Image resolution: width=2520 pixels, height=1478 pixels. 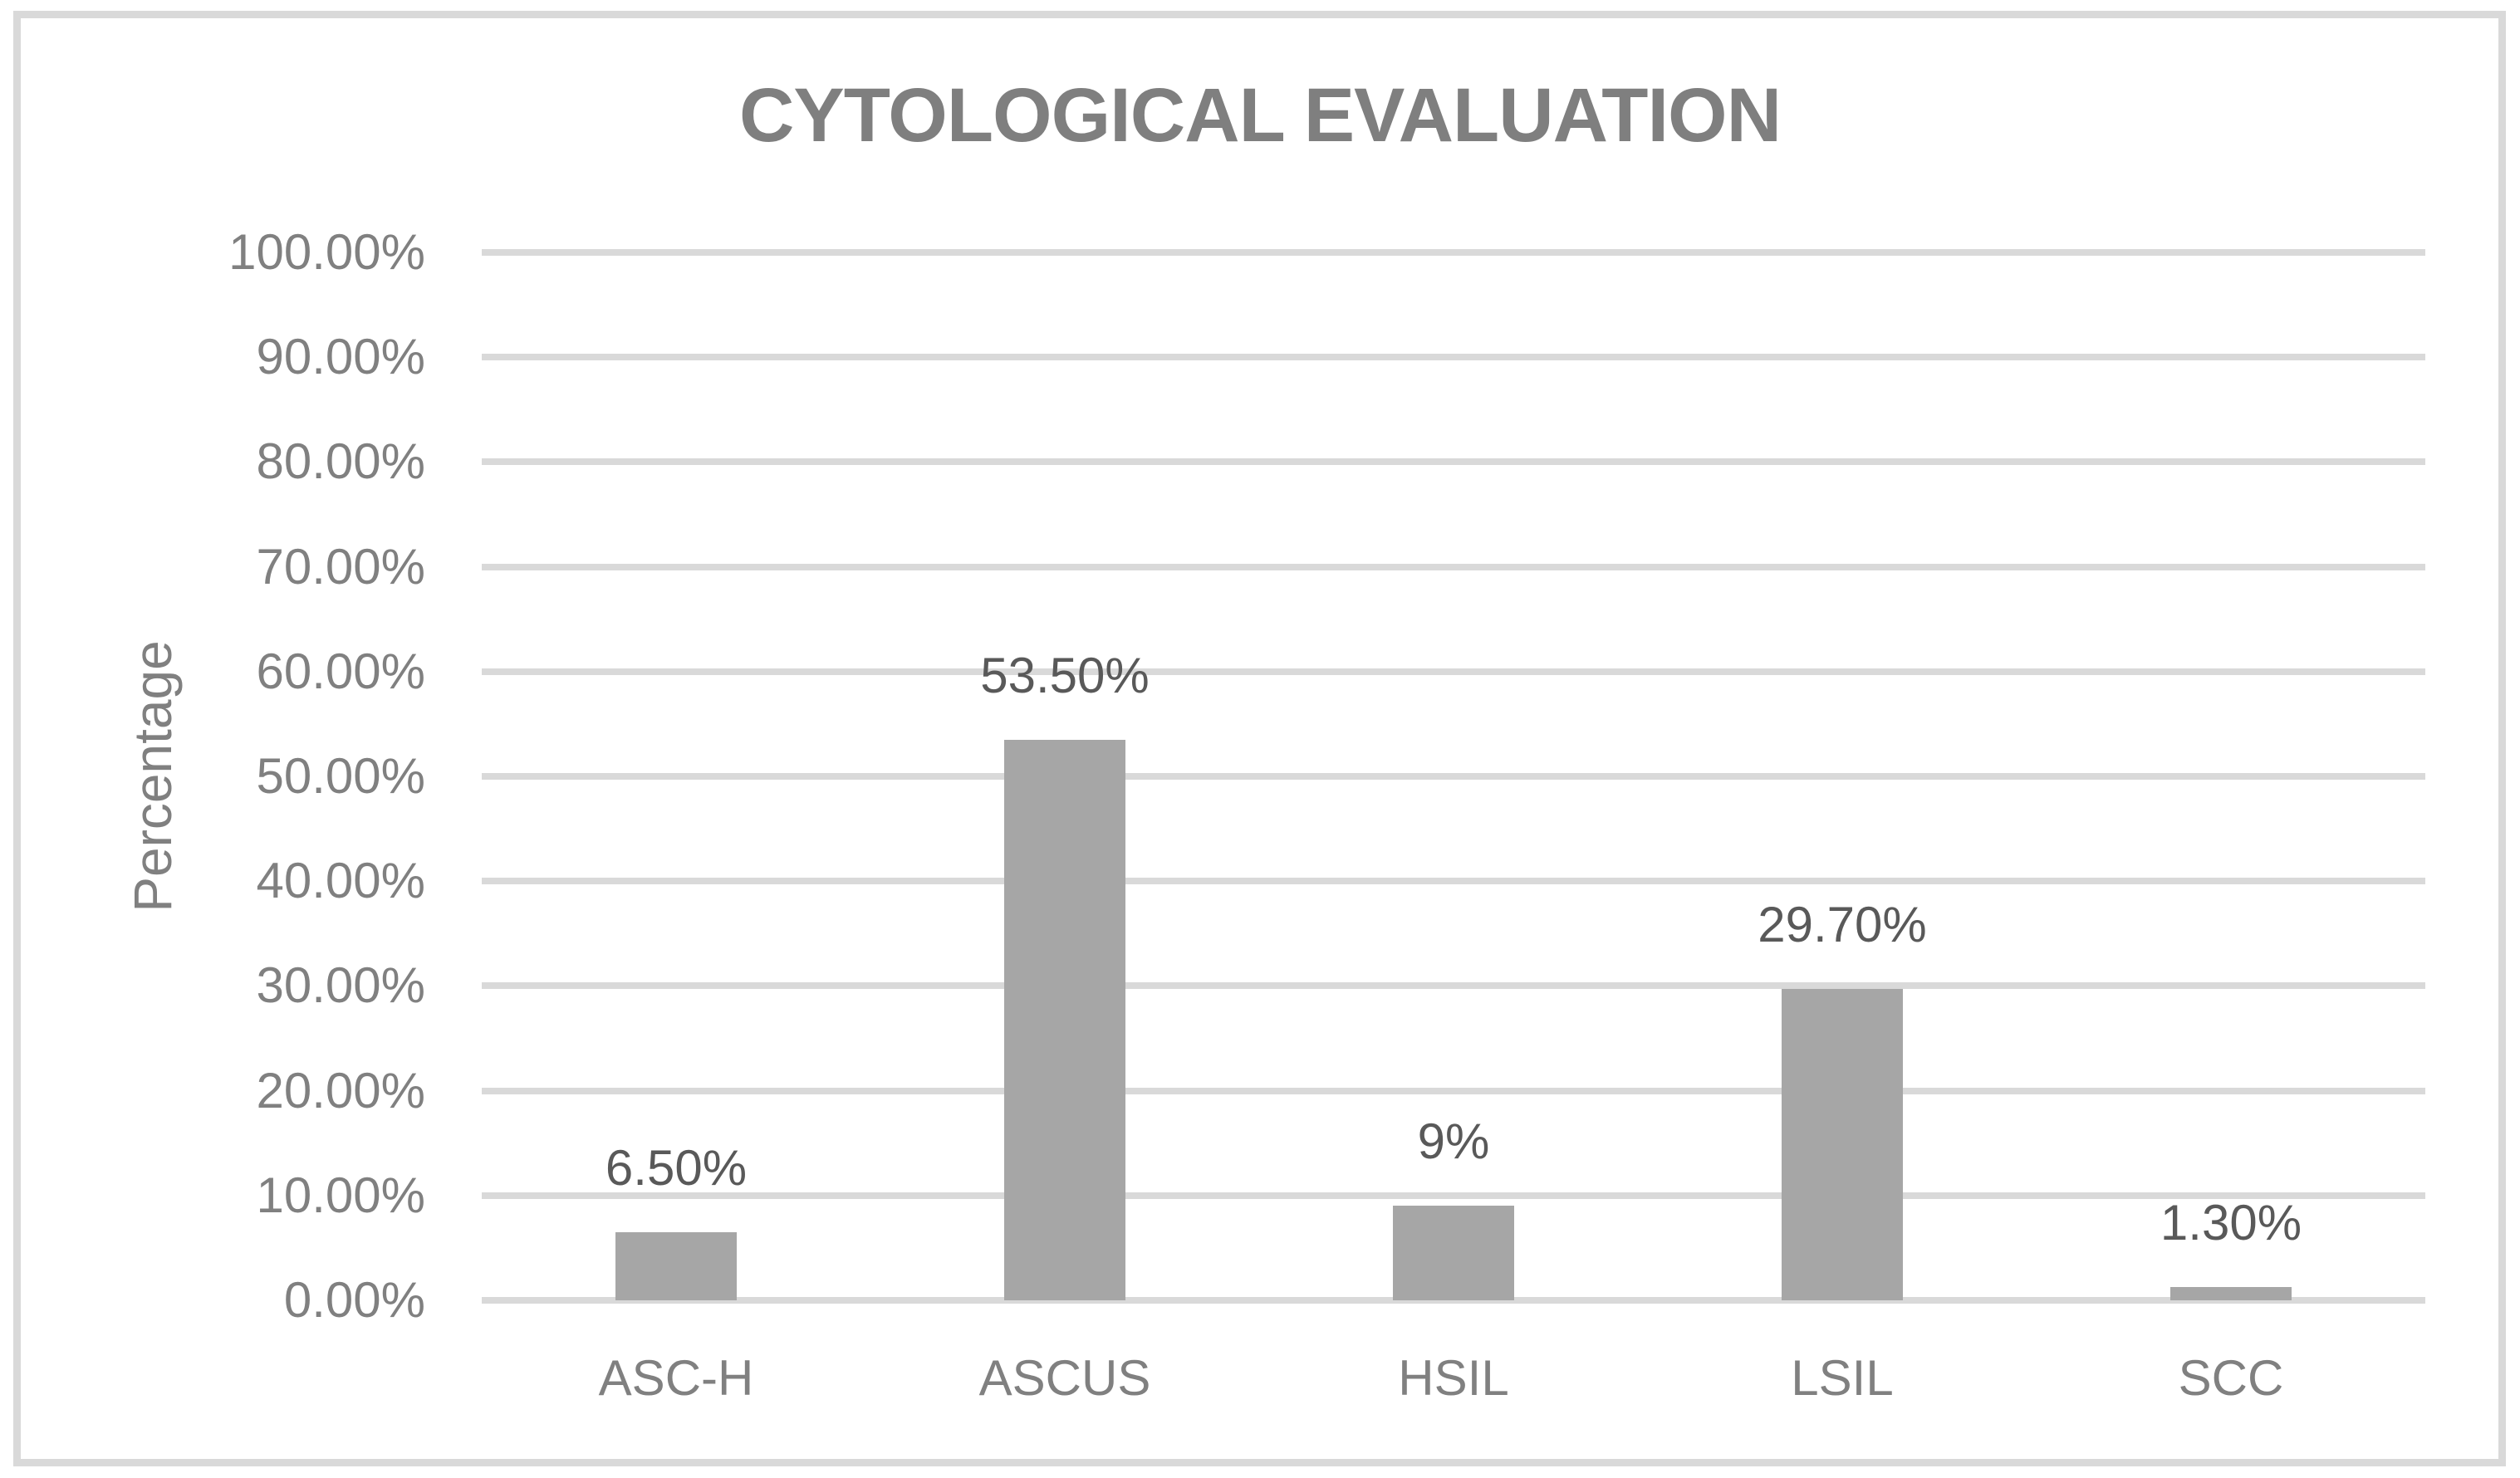 I want to click on bar-hsil, so click(x=1453, y=1253).